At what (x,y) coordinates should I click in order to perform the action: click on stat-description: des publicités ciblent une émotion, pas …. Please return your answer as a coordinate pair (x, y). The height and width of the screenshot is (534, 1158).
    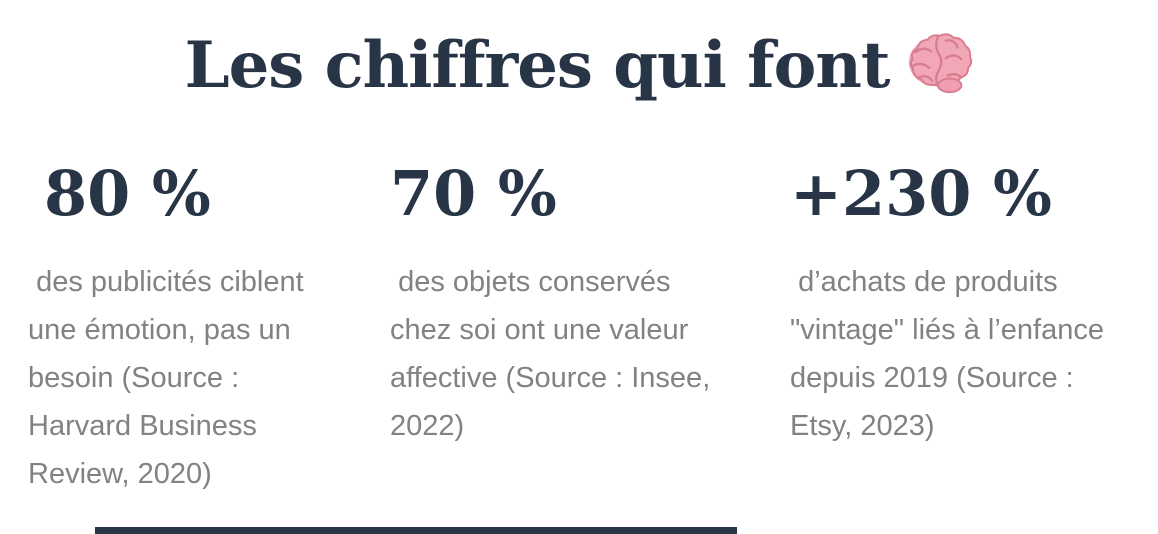
    Looking at the image, I should click on (170, 378).